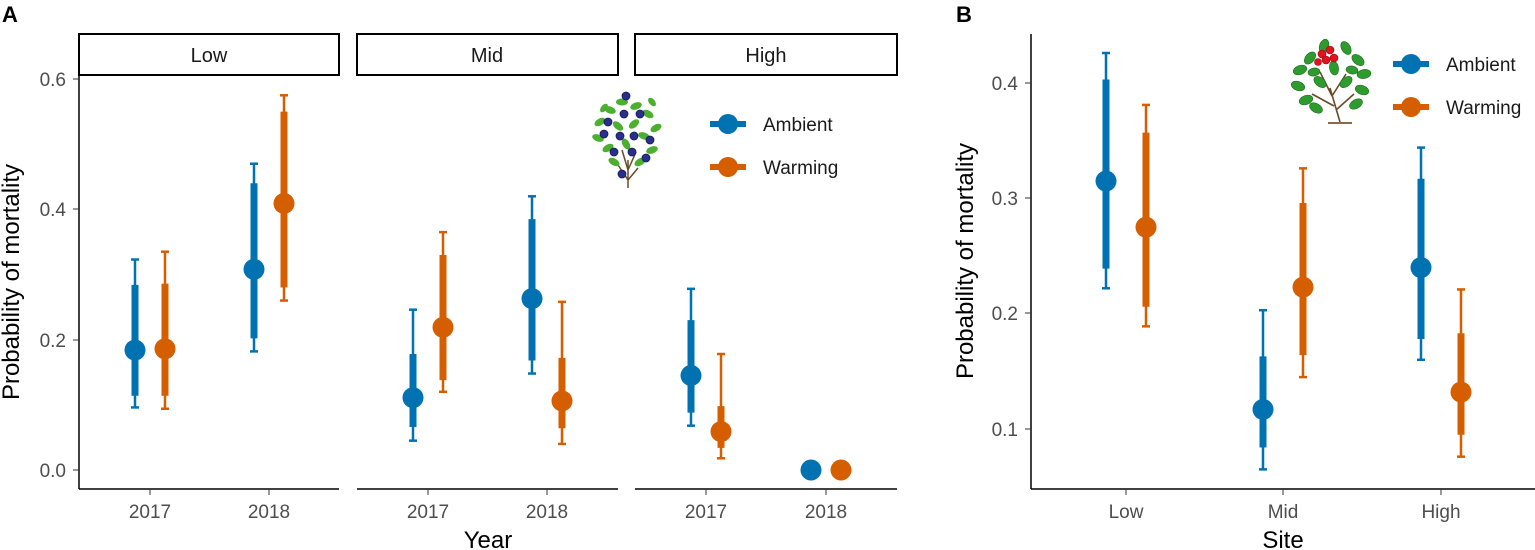 The width and height of the screenshot is (1535, 550). Describe the element at coordinates (1011, 257) in the screenshot. I see `y-ticks: 0.1 0.2 0.3 0.4` at that location.